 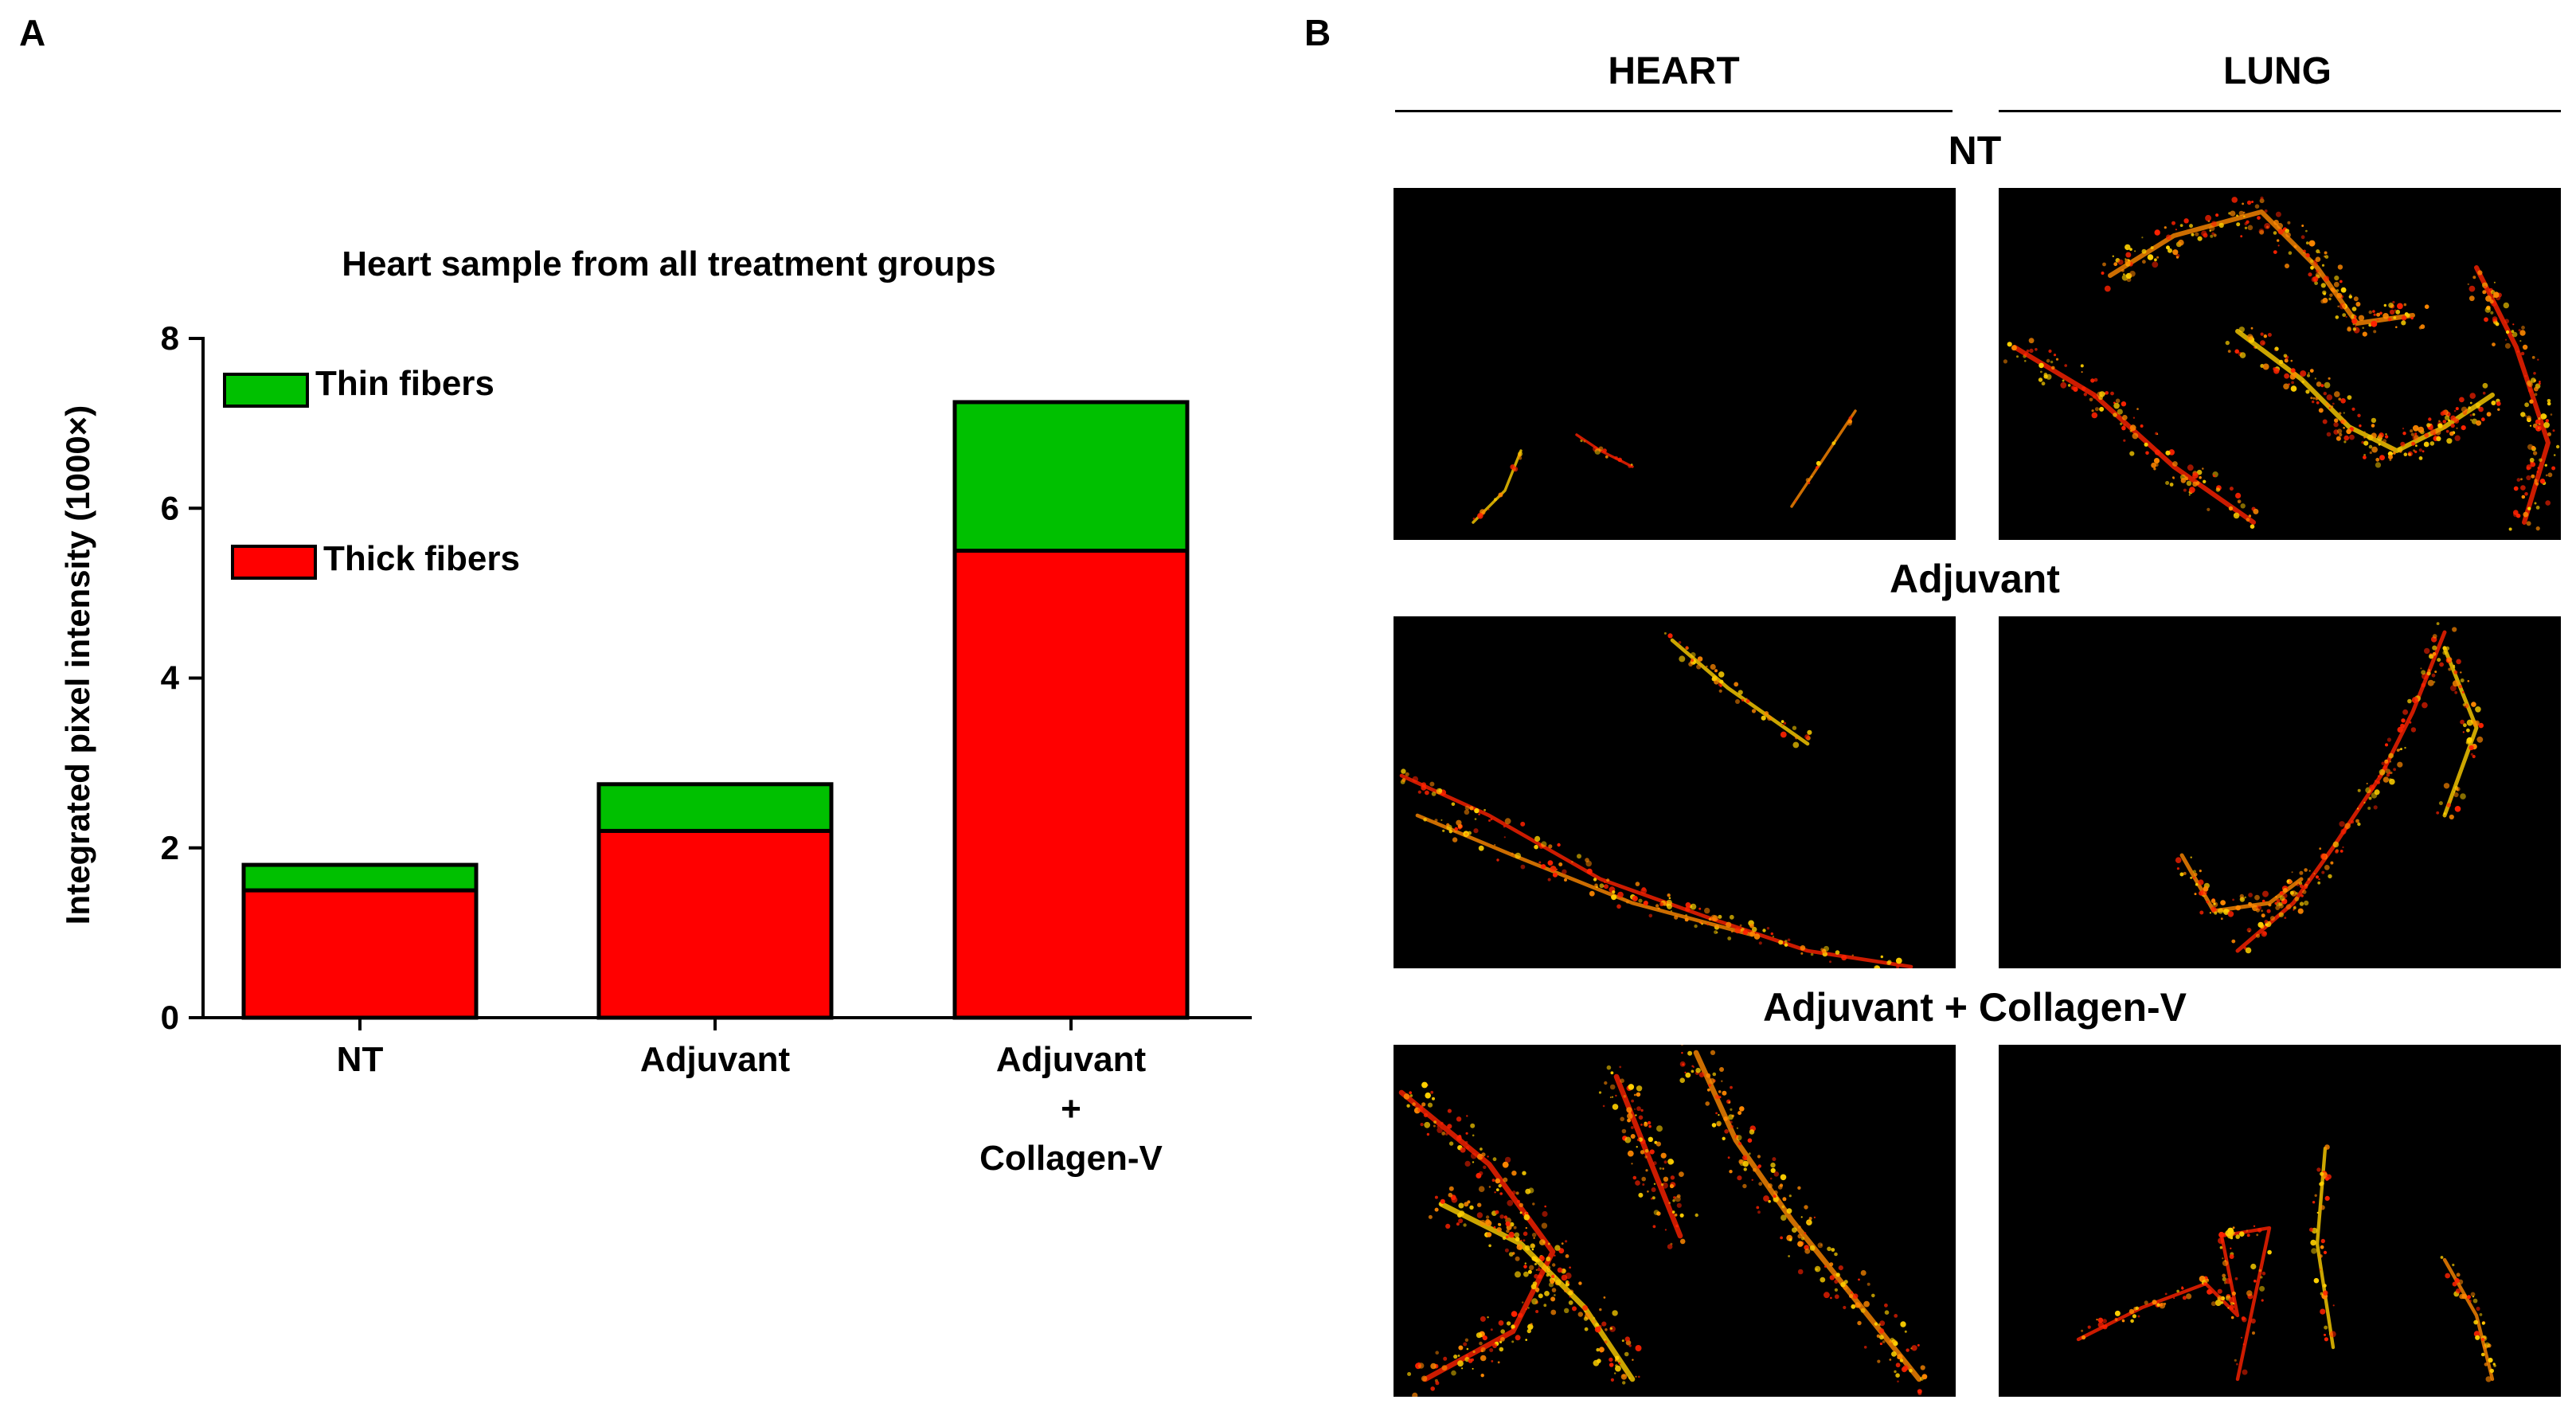 What do you see at coordinates (1071, 1108) in the screenshot?
I see `x-tick-label: +` at bounding box center [1071, 1108].